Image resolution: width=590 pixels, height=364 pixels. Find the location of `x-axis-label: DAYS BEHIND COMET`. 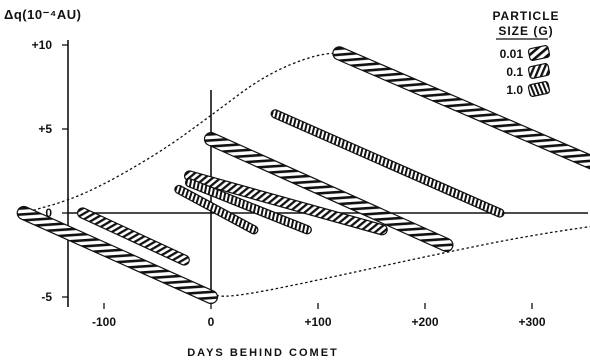

x-axis-label: DAYS BEHIND COMET is located at coordinates (263, 353).